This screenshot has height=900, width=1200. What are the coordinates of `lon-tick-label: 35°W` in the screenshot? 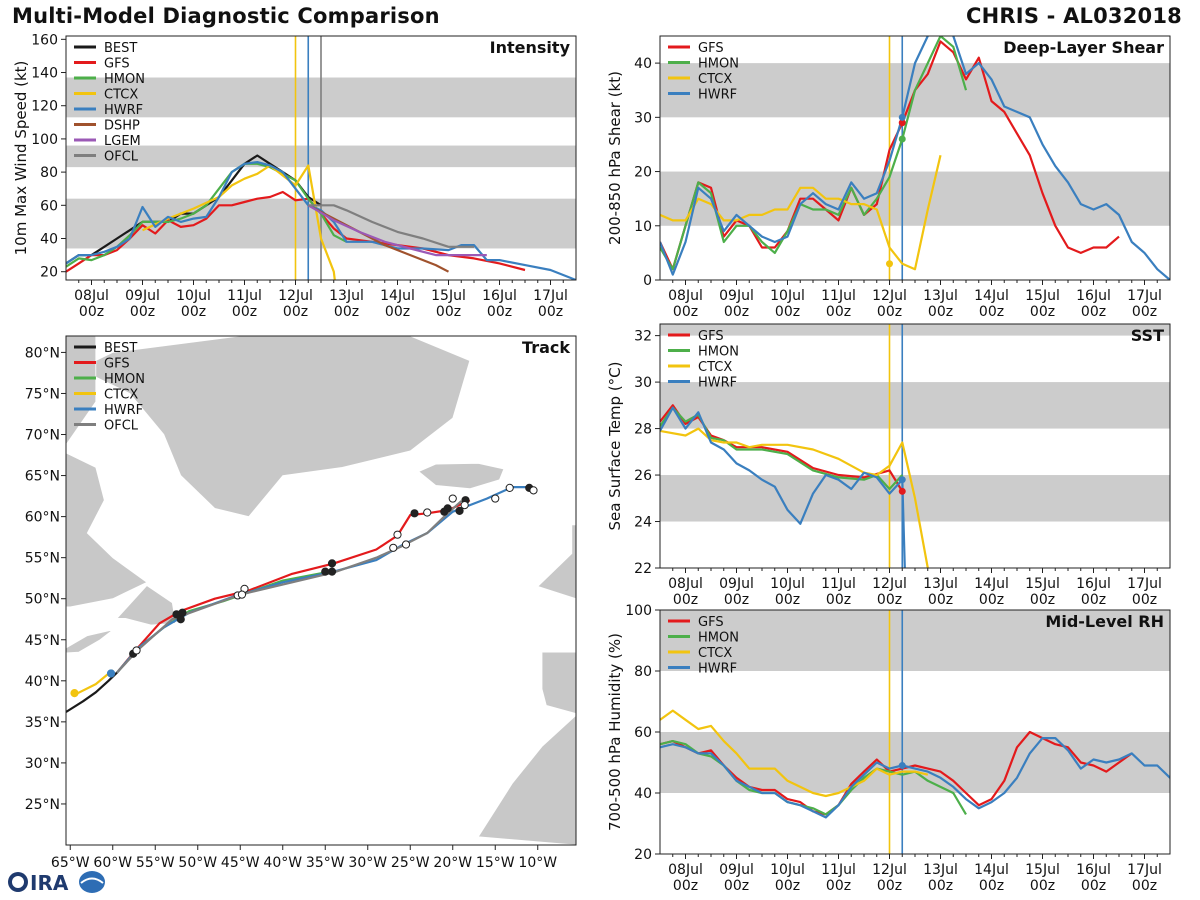 It's located at (325, 863).